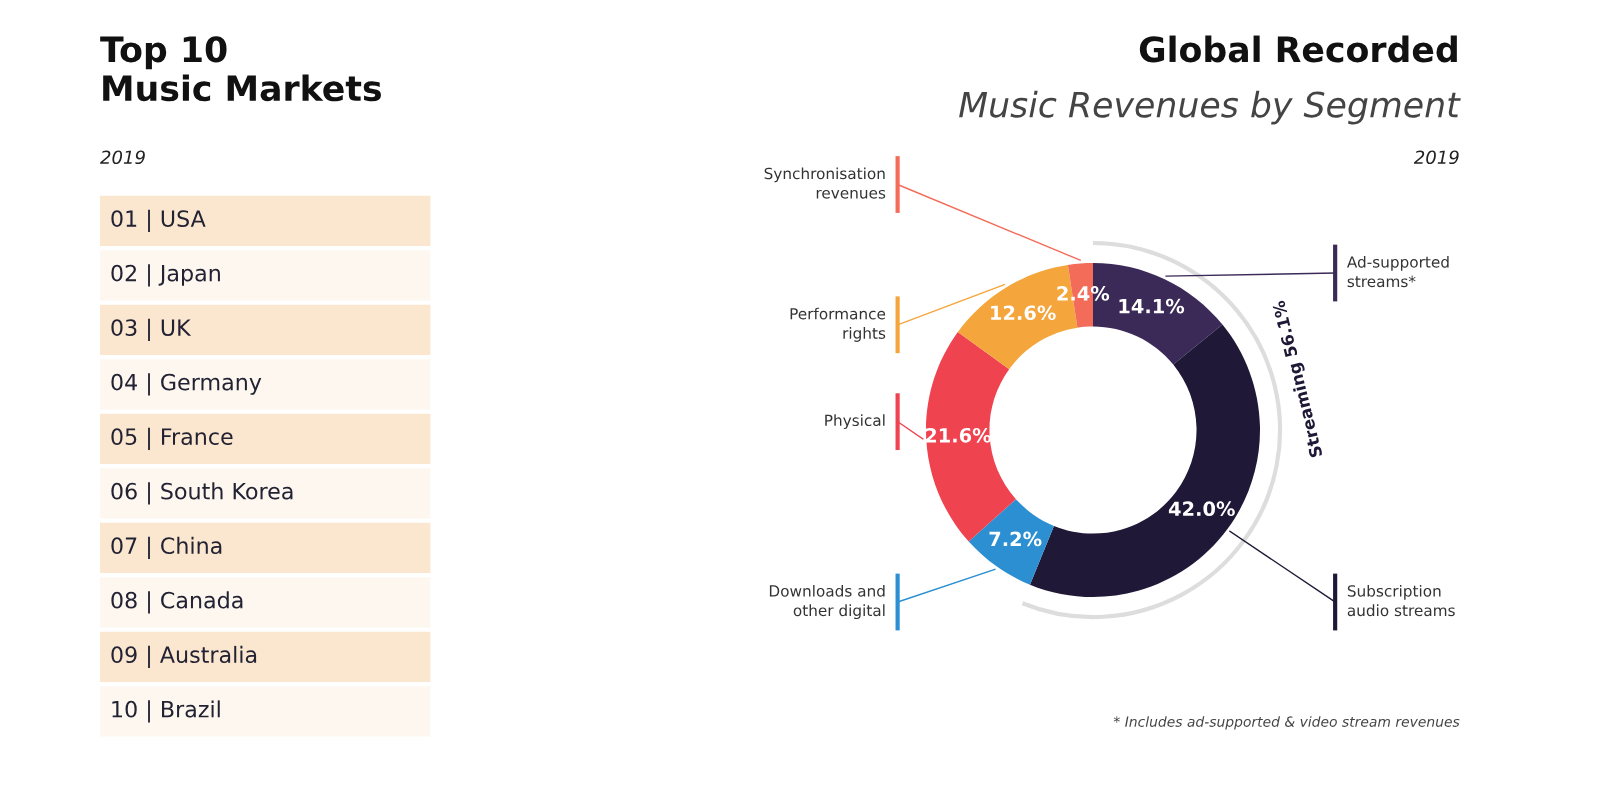 This screenshot has width=1613, height=790. Describe the element at coordinates (1286, 723) in the screenshot. I see `text: * Includes ad-supported & video stream revenues` at that location.